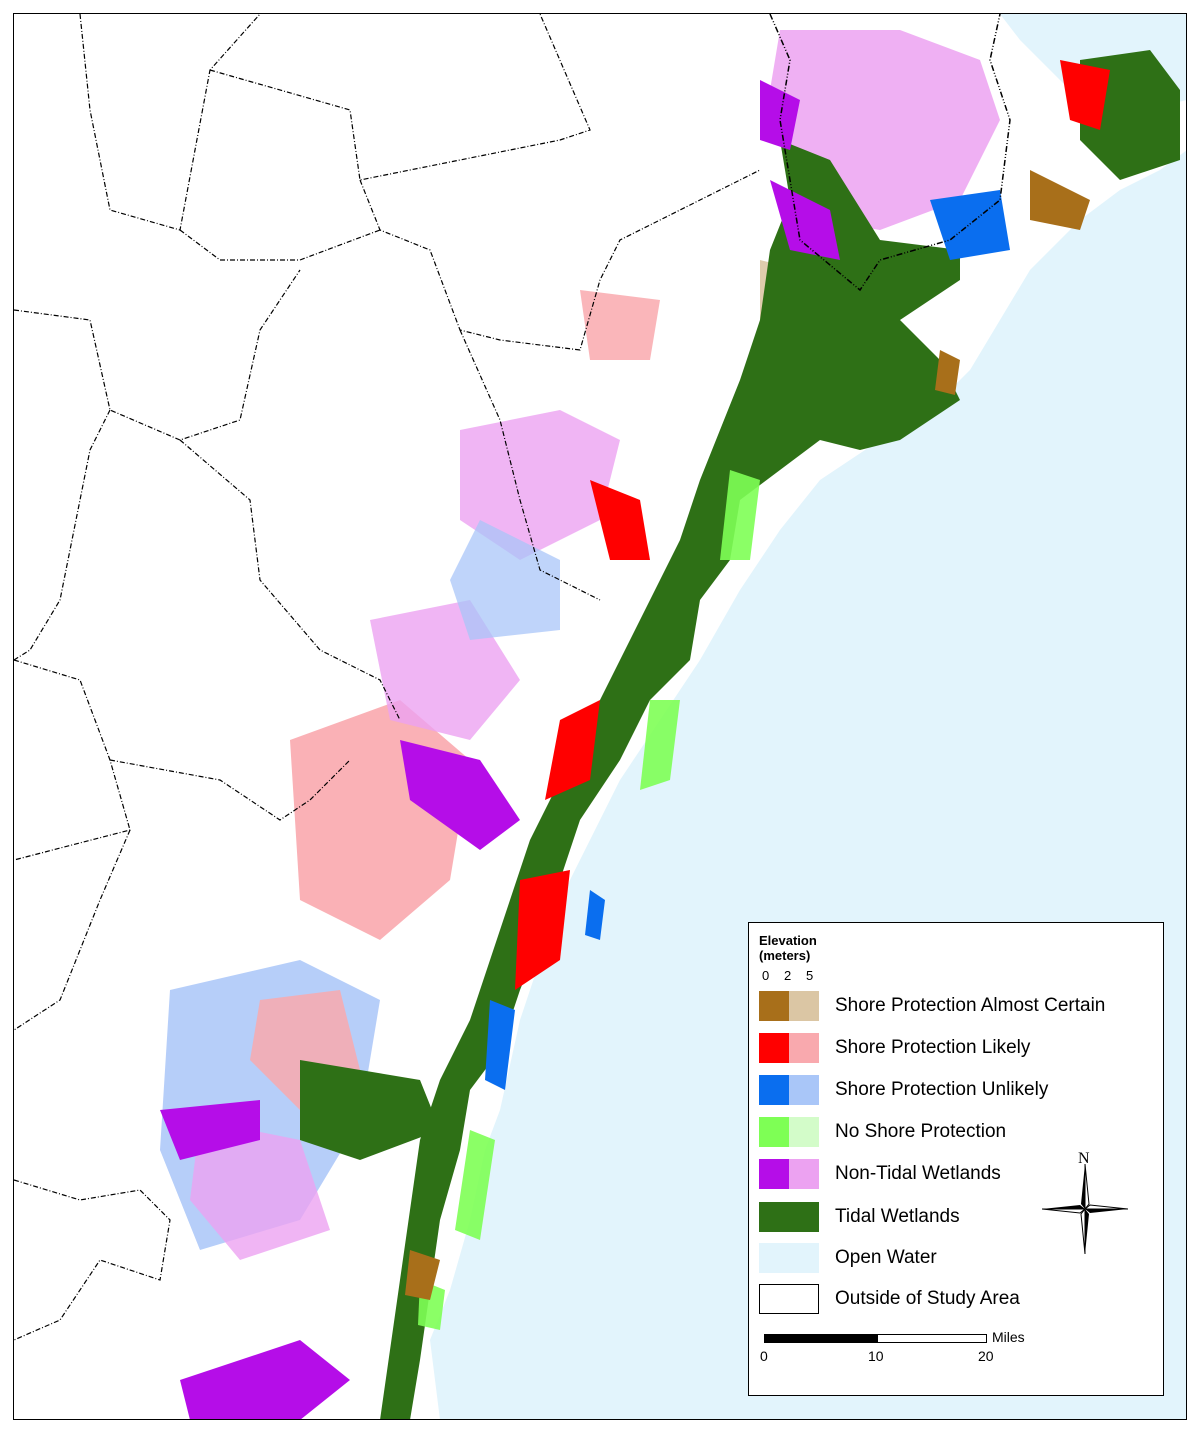 This screenshot has width=1200, height=1436. I want to click on legend-label: Tidal Wetlands, so click(897, 1216).